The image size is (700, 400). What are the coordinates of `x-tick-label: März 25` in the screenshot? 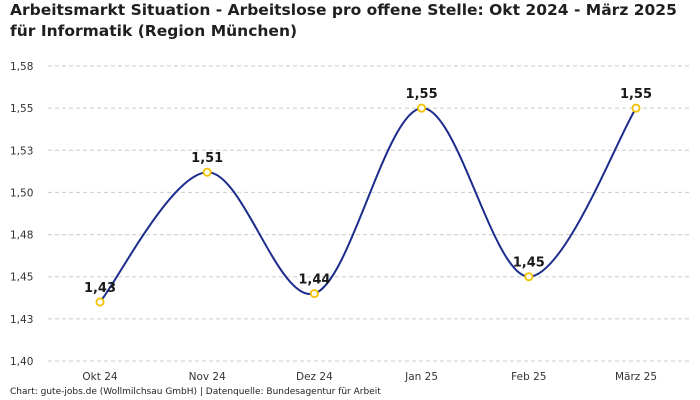 It's located at (636, 377).